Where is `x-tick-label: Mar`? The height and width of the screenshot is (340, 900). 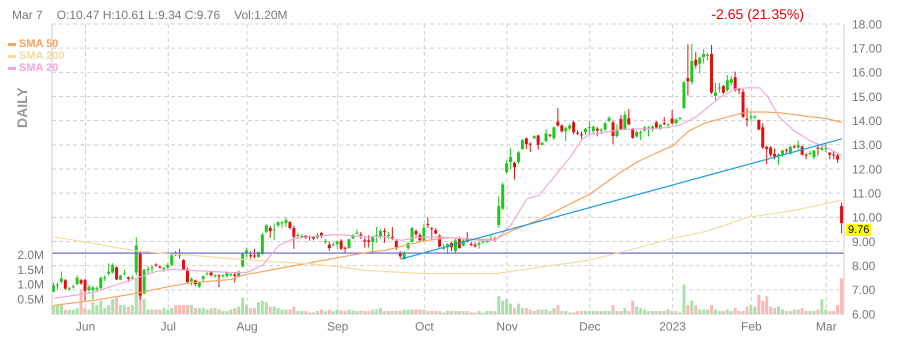 x-tick-label: Mar is located at coordinates (826, 327).